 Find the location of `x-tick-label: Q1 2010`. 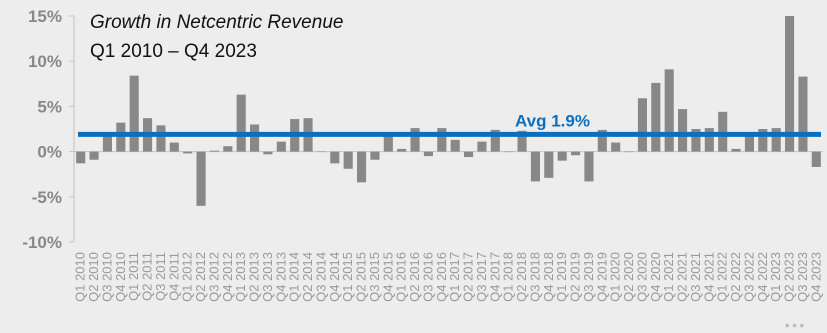

x-tick-label: Q1 2010 is located at coordinates (80, 277).